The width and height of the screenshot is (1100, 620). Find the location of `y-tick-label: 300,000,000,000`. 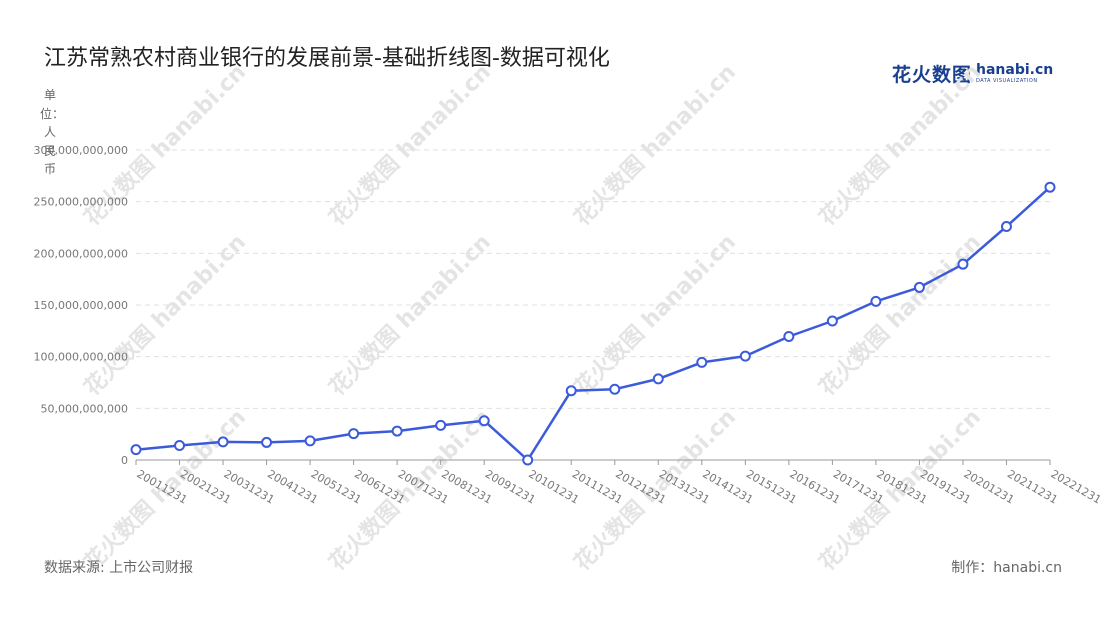

y-tick-label: 300,000,000,000 is located at coordinates (81, 150).